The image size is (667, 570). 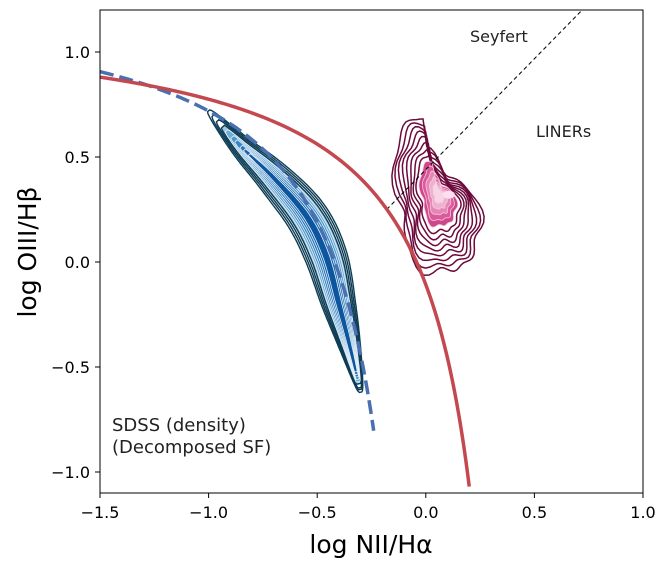 I want to click on legend-line-2: (Decomposed SF), so click(x=191, y=447).